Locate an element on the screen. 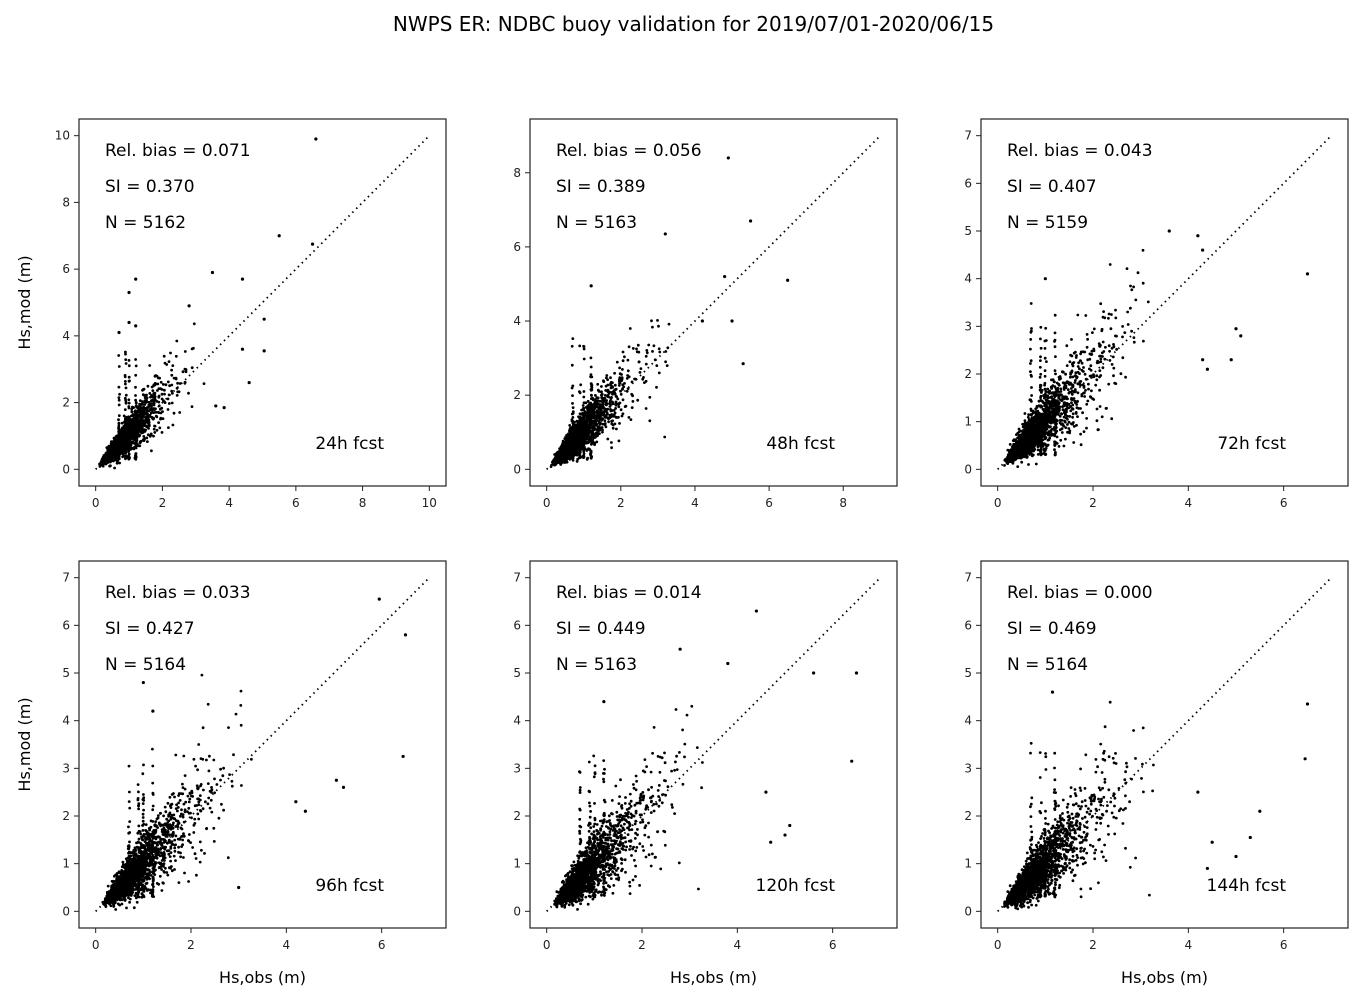 Image resolution: width=1367 pixels, height=1004 pixels. y-tick-label: 0 is located at coordinates (517, 469).